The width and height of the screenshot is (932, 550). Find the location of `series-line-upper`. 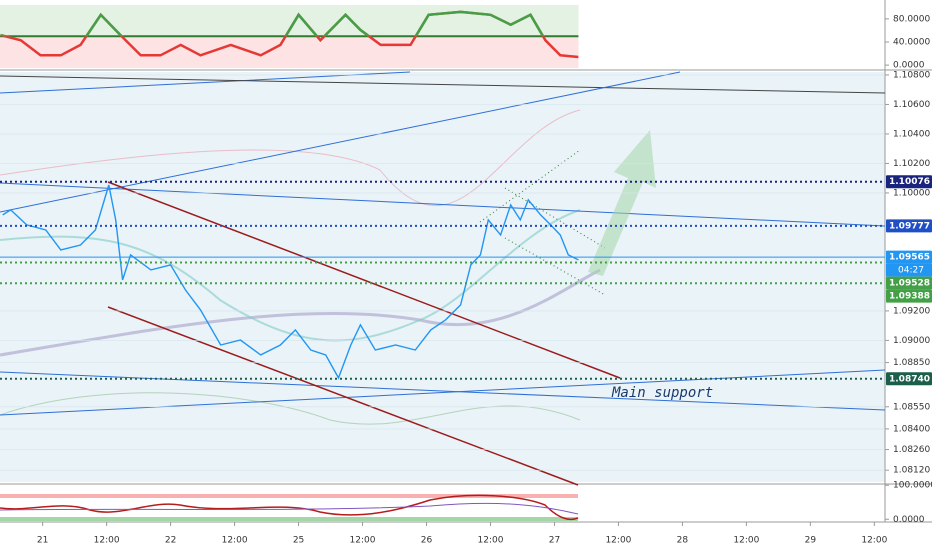

series-line-upper is located at coordinates (272, 23).